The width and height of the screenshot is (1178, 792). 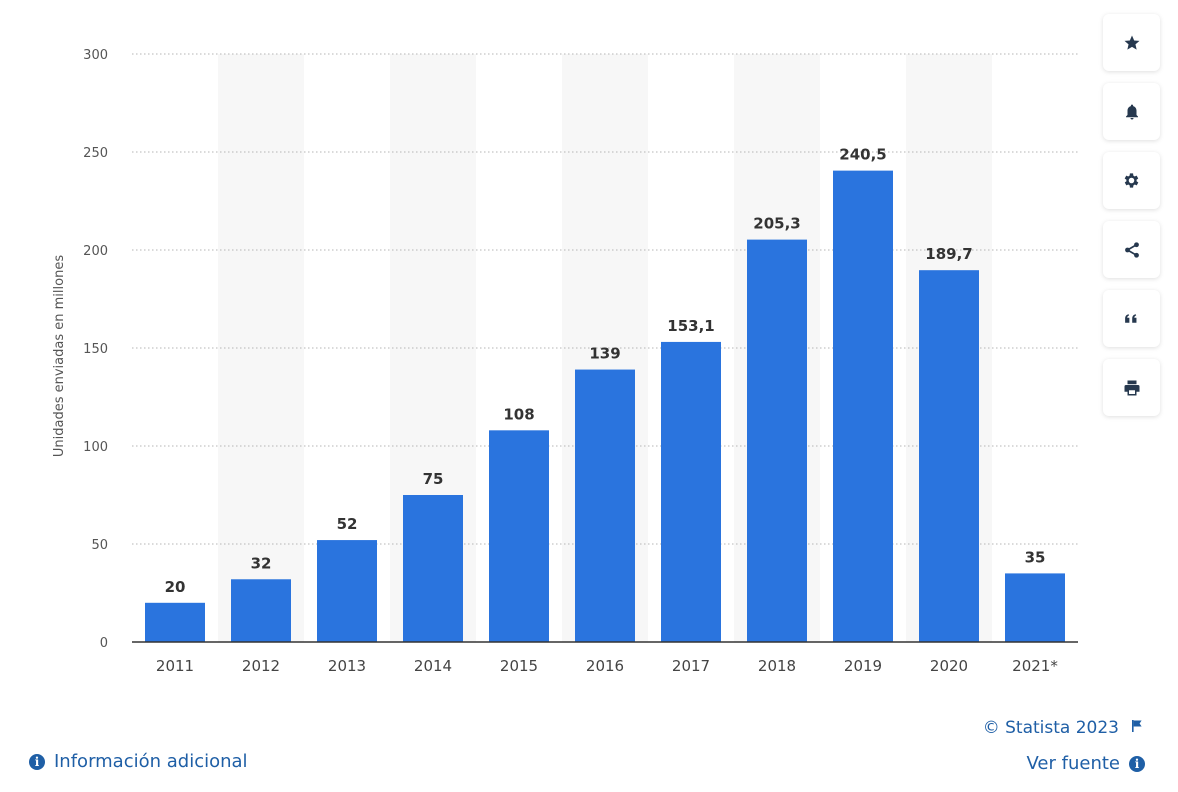 I want to click on additional-info-label: Información adicional, so click(x=151, y=761).